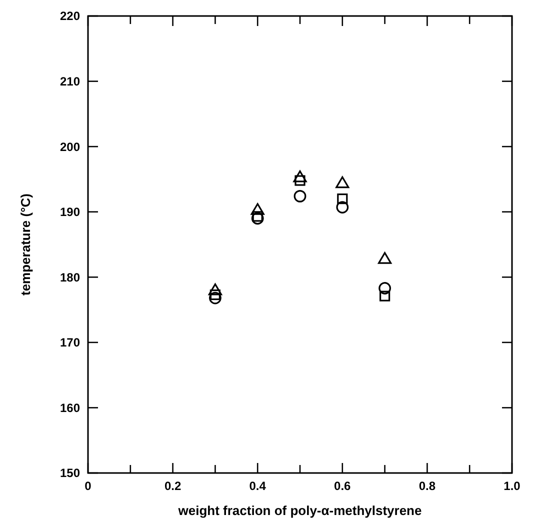 This screenshot has width=554, height=527. What do you see at coordinates (70, 277) in the screenshot?
I see `y-tick-label: 180` at bounding box center [70, 277].